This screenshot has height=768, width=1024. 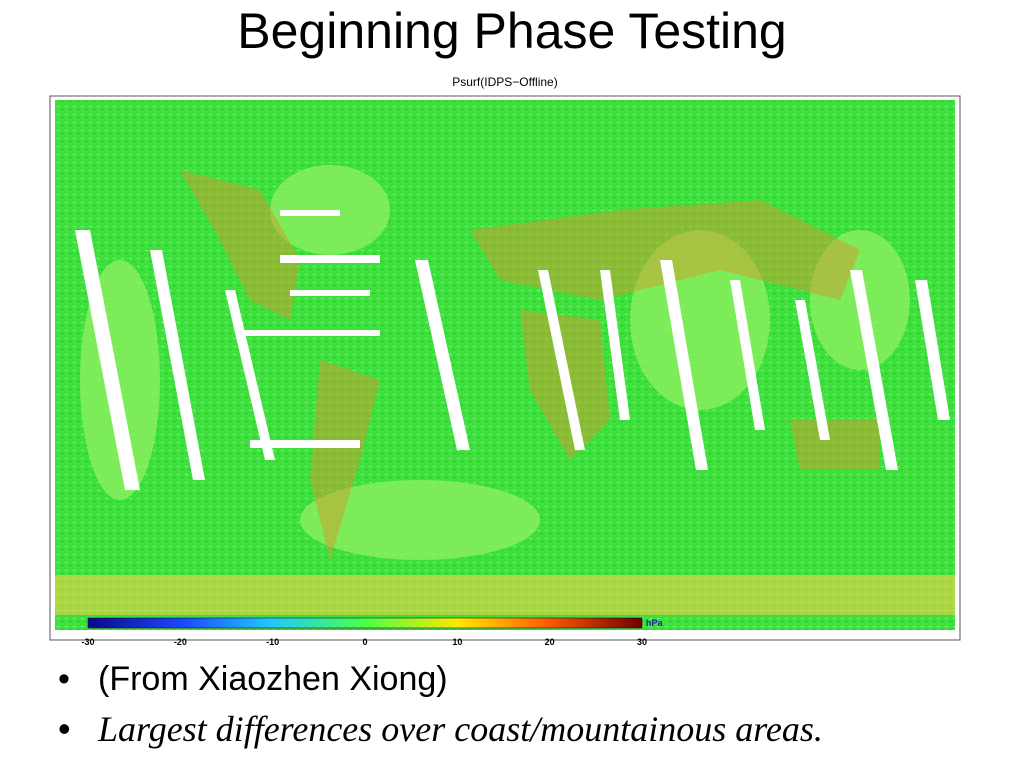 What do you see at coordinates (550, 642) in the screenshot?
I see `colorbar-tick-label: 20` at bounding box center [550, 642].